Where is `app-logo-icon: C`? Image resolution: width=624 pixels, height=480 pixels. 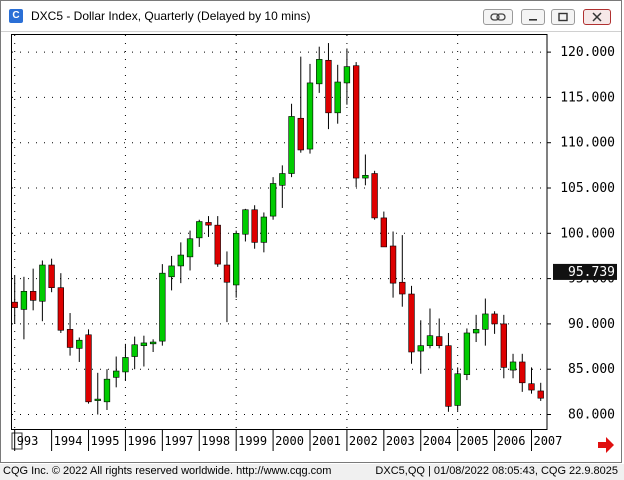
app-logo-icon: C is located at coordinates (16, 16).